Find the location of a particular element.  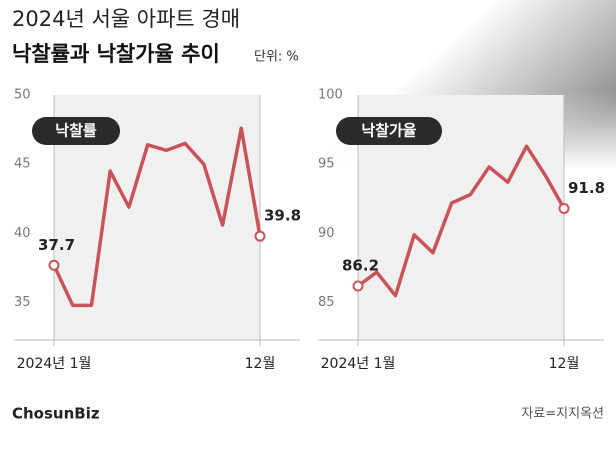

y-tick-label: 40 is located at coordinates (22, 233).